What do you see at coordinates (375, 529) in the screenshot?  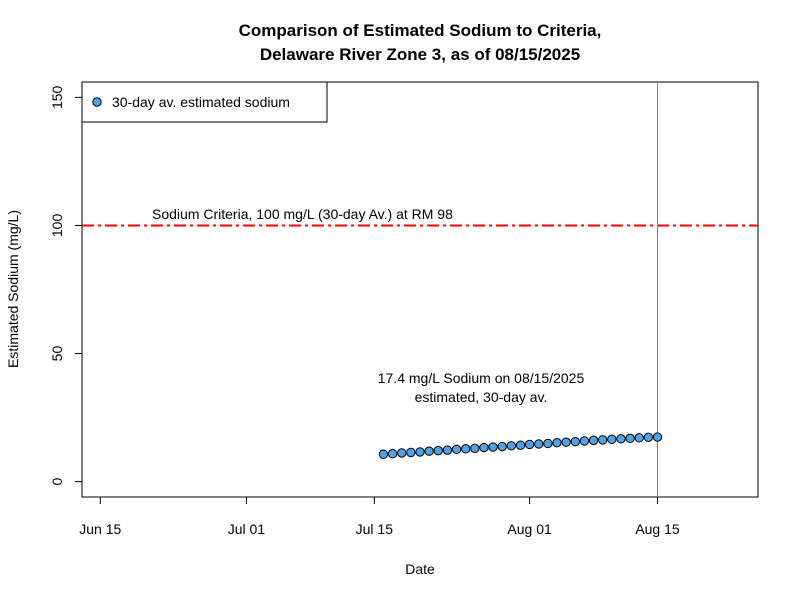 I see `x-tick-label: Jul 15` at bounding box center [375, 529].